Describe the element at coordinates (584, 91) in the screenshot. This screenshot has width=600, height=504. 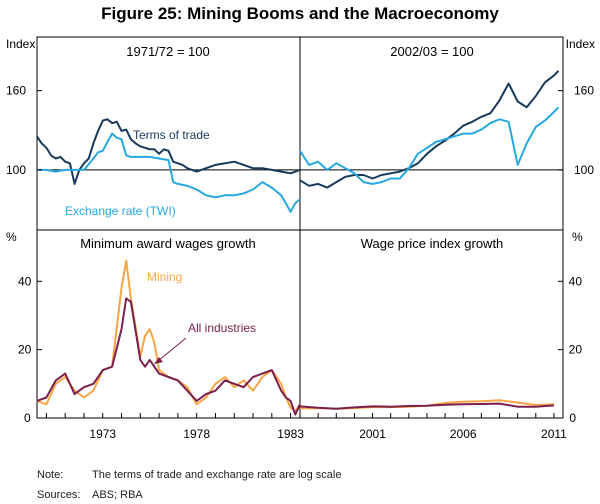
I see `tick-label-right-160: 160` at that location.